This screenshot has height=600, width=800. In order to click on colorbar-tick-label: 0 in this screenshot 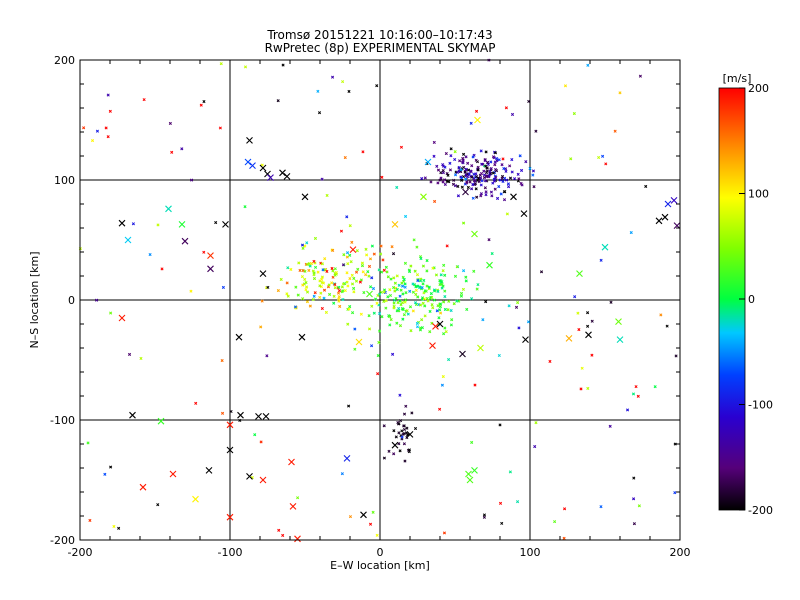, I will do `click(751, 299)`.